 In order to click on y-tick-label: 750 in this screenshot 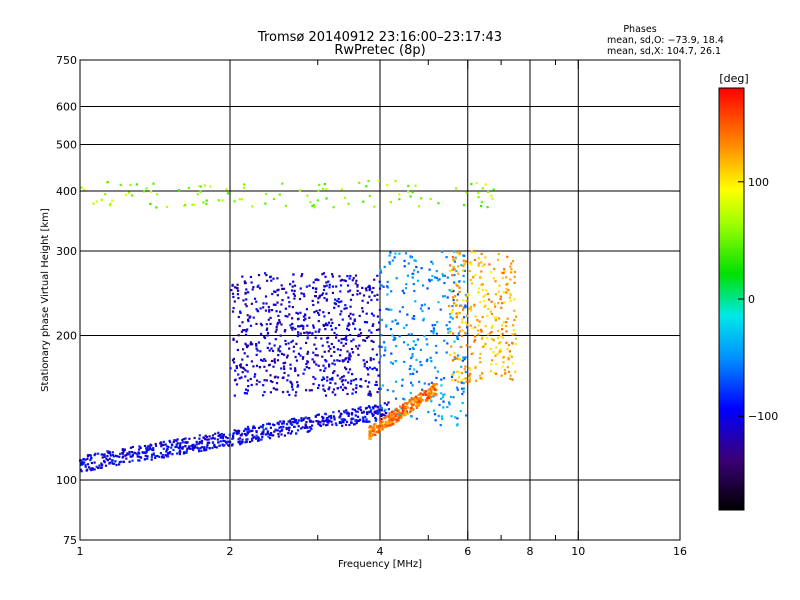, I will do `click(66, 60)`.